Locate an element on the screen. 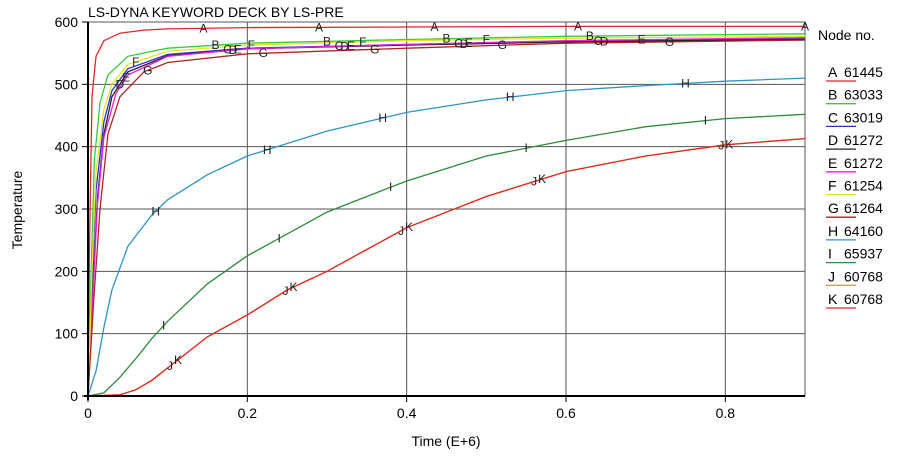 The image size is (922, 456). legend-marker: F is located at coordinates (832, 186).